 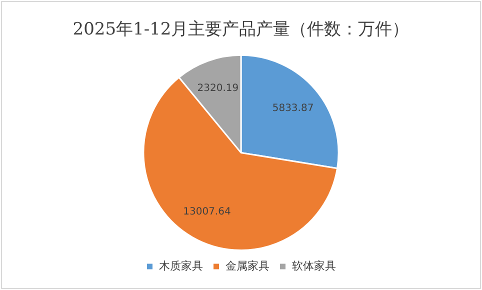 I want to click on legend-label: 金属家具, so click(x=247, y=265).